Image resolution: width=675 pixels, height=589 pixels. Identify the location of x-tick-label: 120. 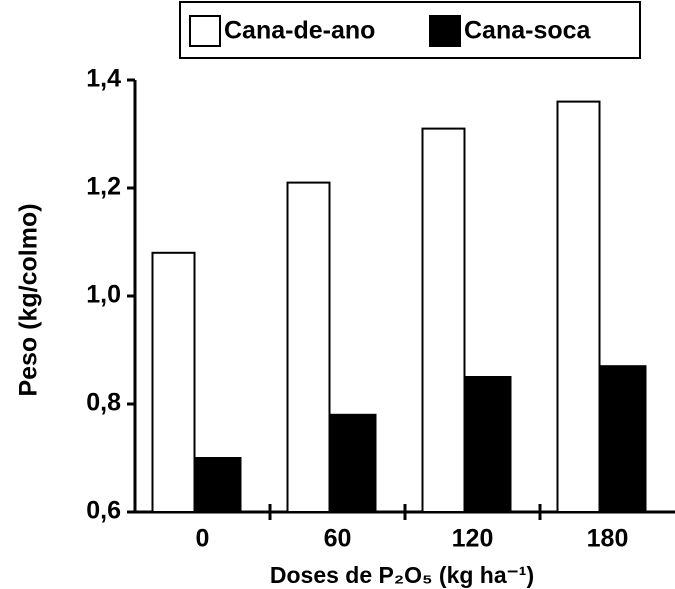
(473, 539).